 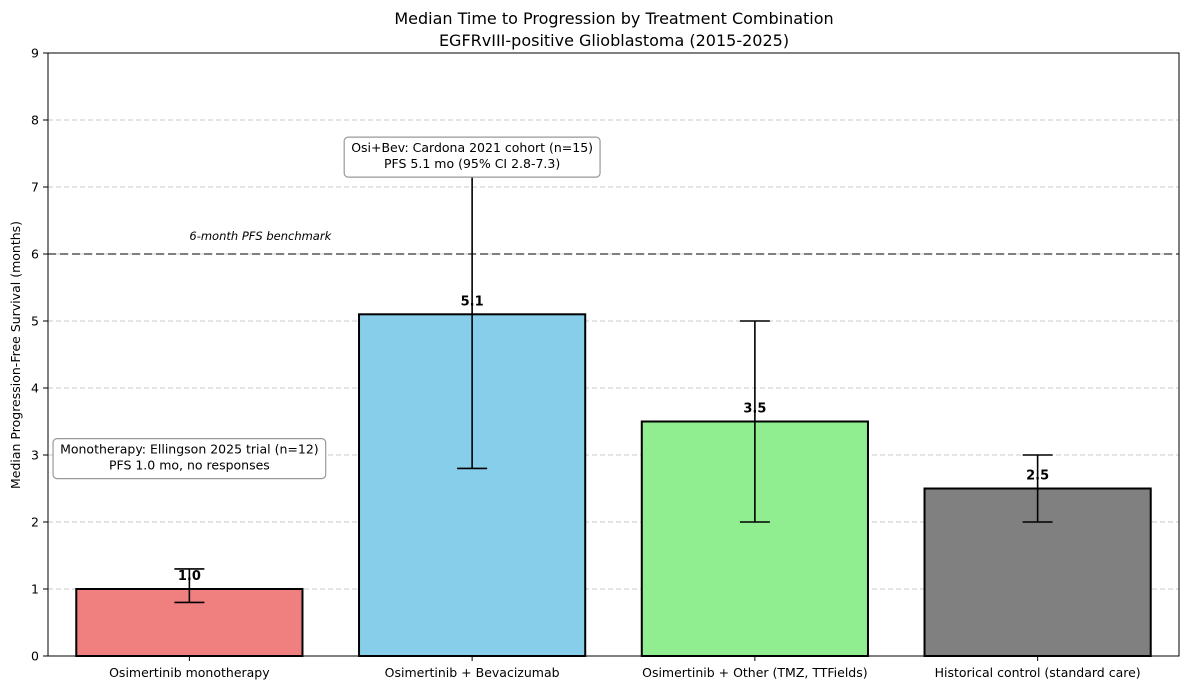 What do you see at coordinates (189, 672) in the screenshot?
I see `x-tick-label: Osimertinib monotherapy` at bounding box center [189, 672].